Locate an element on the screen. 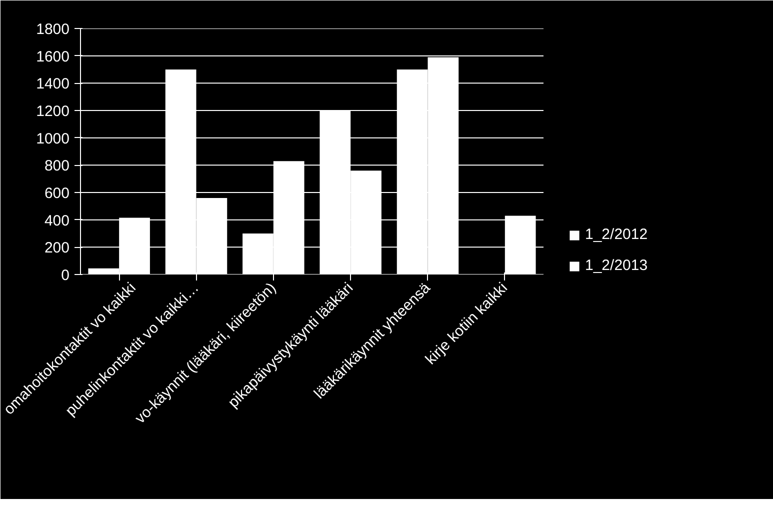 The height and width of the screenshot is (507, 773). y-tick-label: 400 is located at coordinates (57, 221).